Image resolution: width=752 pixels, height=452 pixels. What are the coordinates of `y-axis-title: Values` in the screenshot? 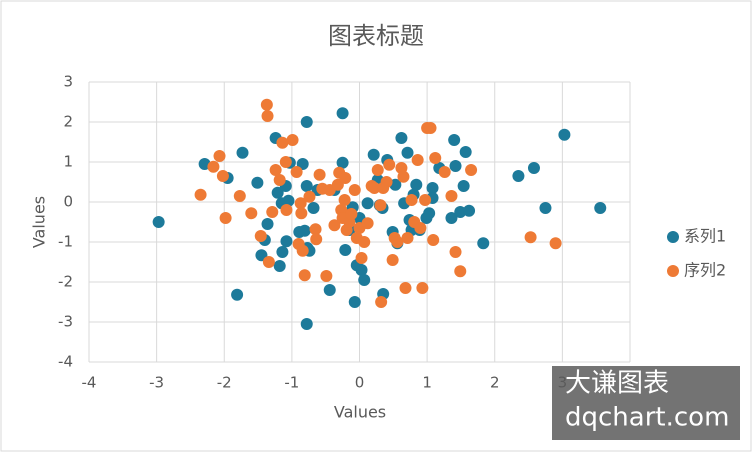 It's located at (39, 222).